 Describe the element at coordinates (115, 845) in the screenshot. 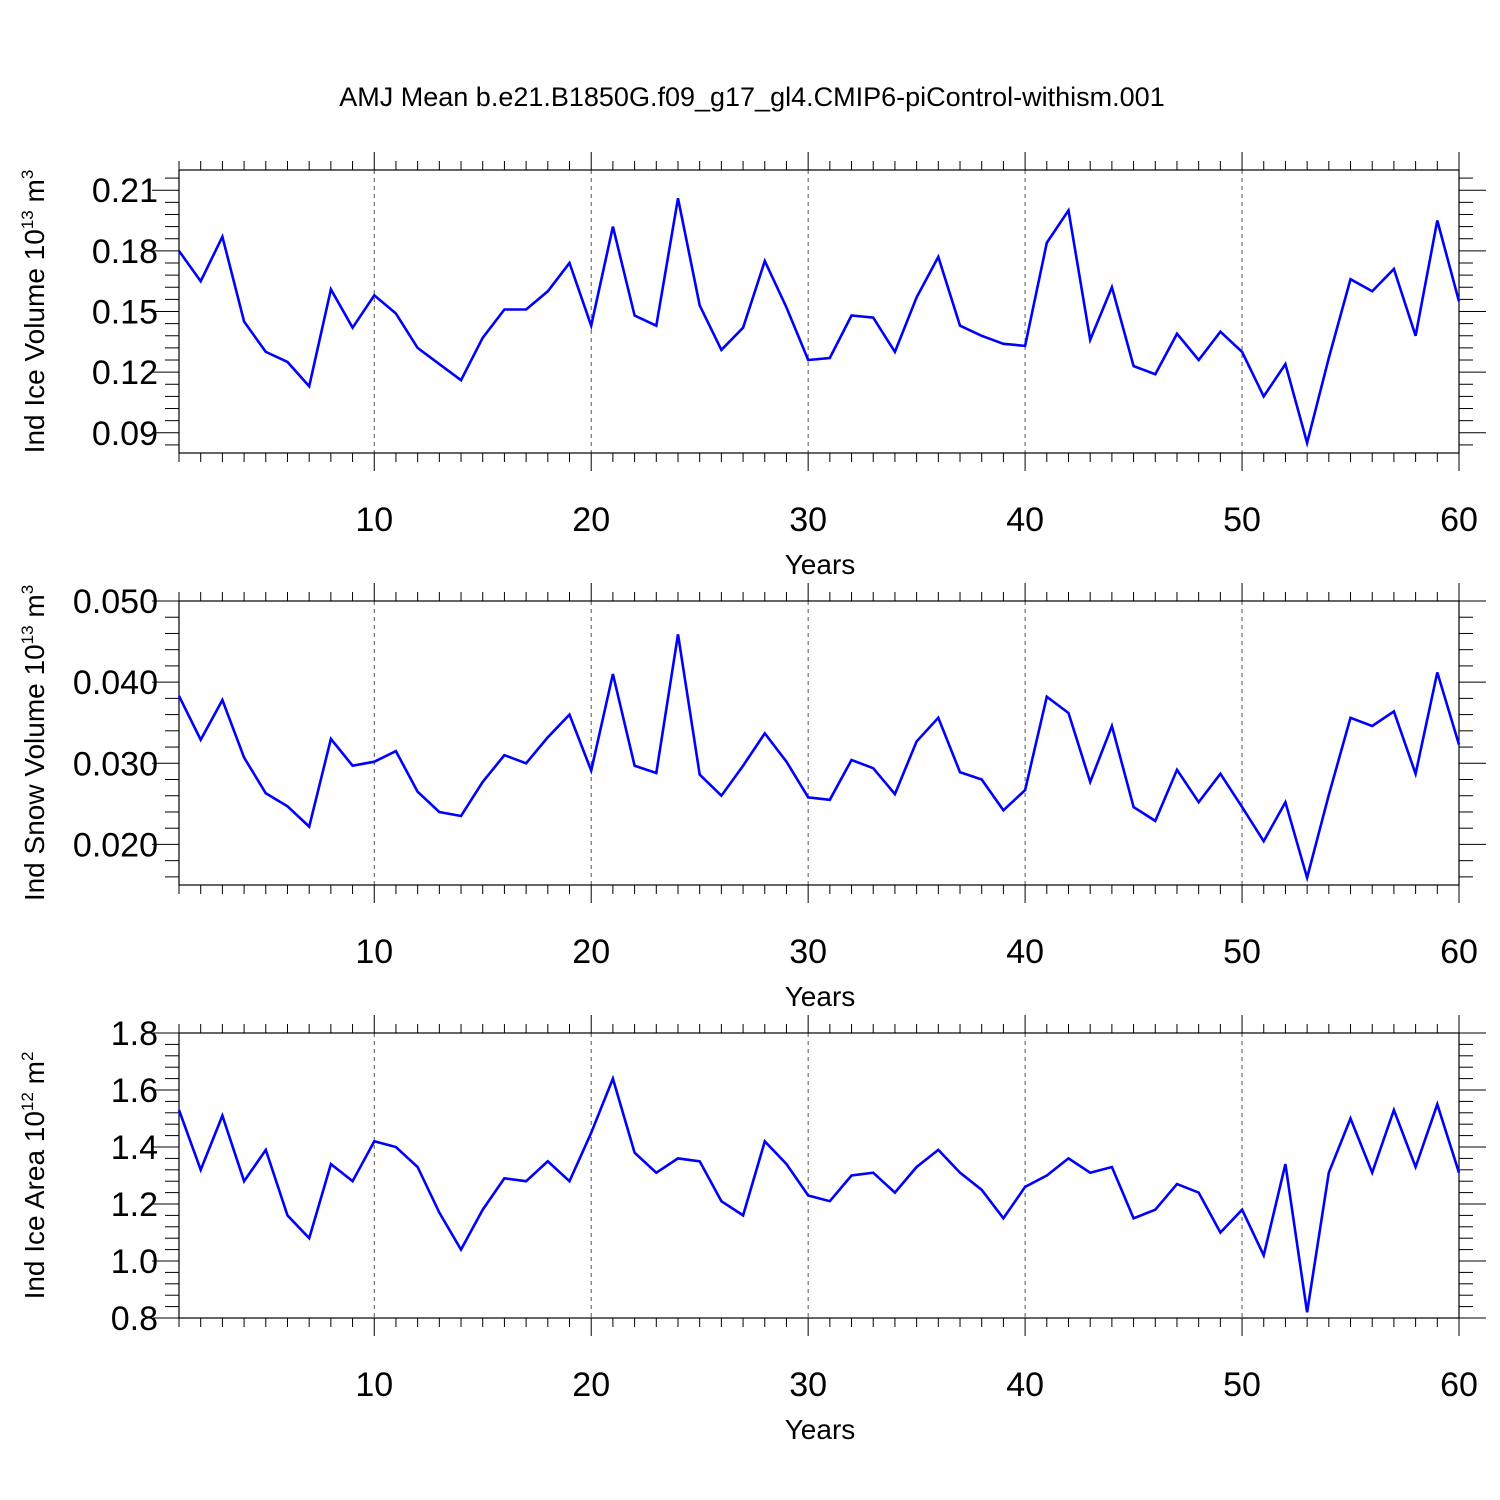

I see `y-tick-label: 0.020` at that location.